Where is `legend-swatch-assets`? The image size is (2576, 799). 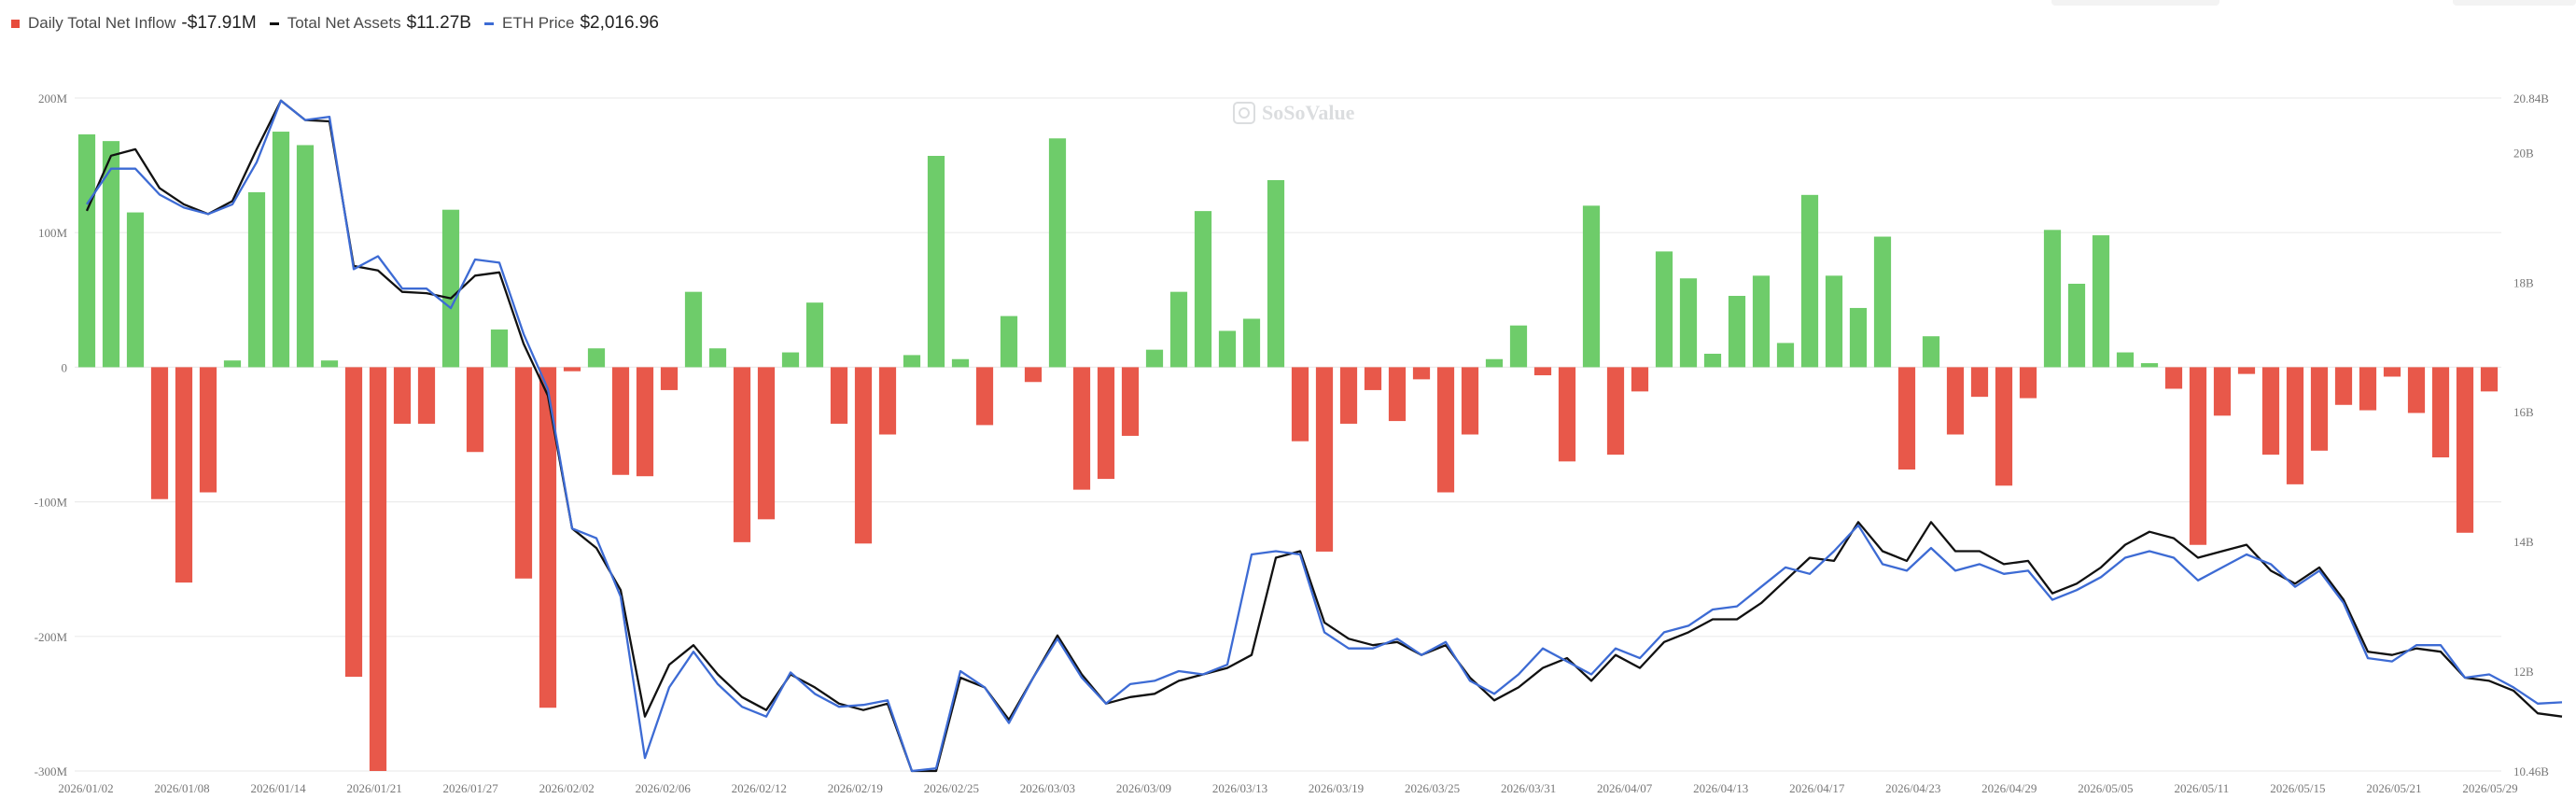 legend-swatch-assets is located at coordinates (274, 23).